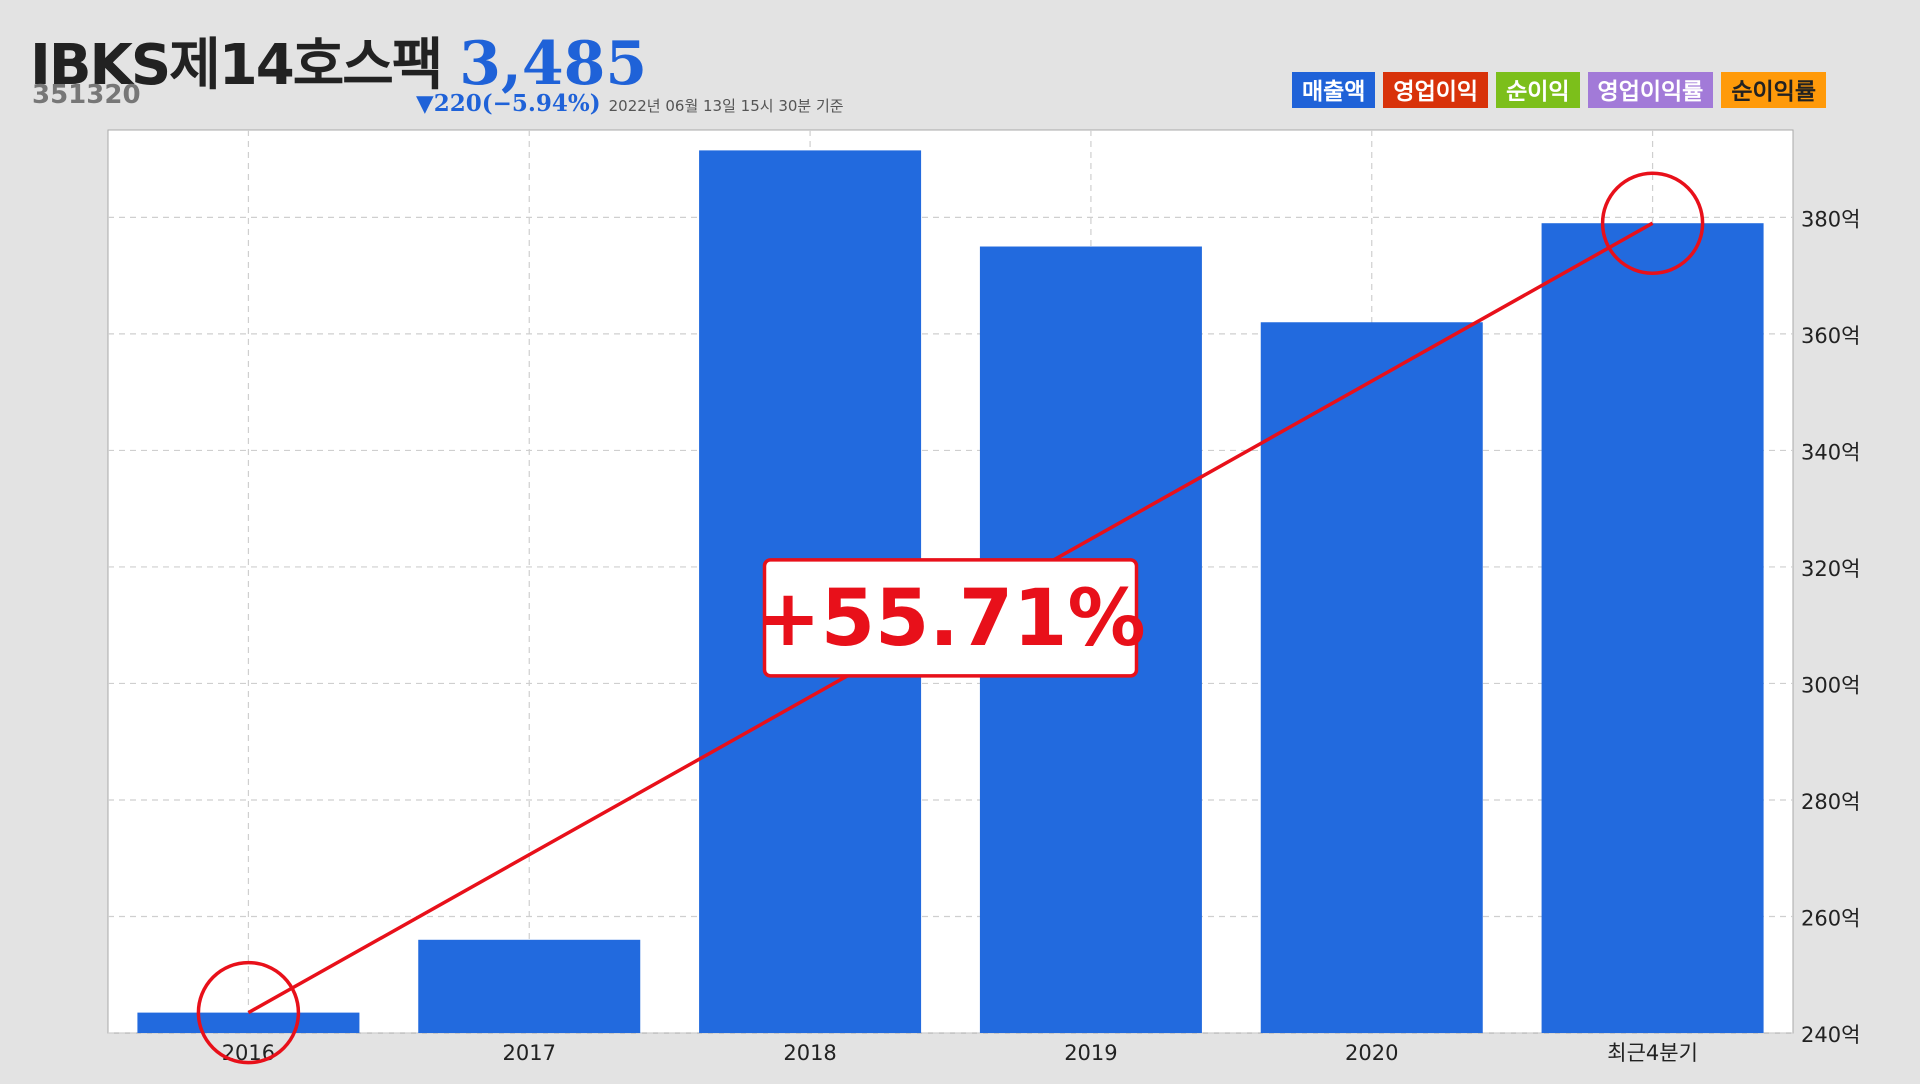  I want to click on y-tick-label: 380억, so click(1830, 219).